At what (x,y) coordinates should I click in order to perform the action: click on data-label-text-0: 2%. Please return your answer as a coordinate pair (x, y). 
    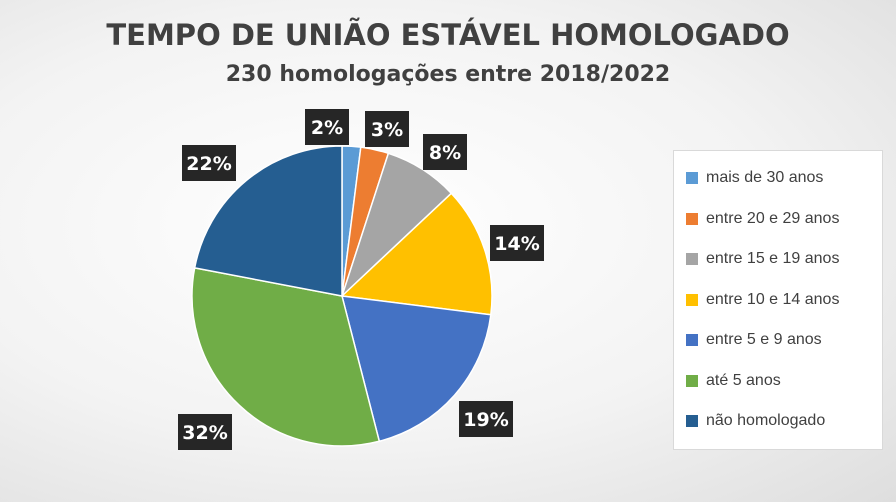
    Looking at the image, I should click on (327, 128).